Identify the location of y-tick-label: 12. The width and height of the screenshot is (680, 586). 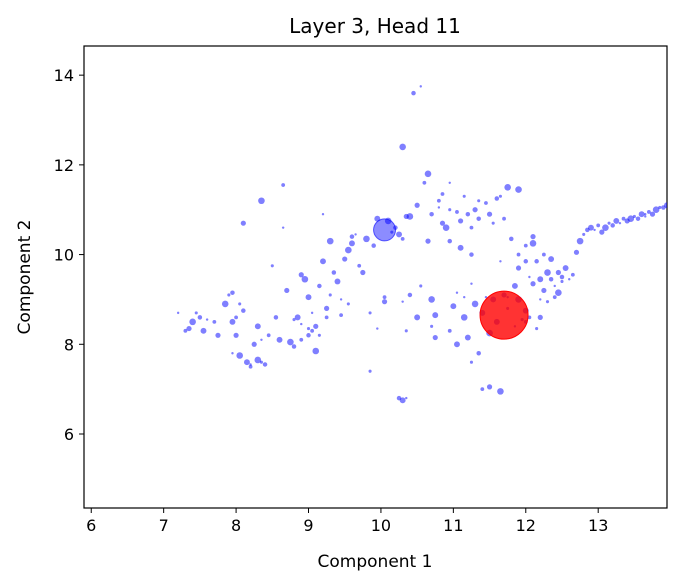
(64, 165).